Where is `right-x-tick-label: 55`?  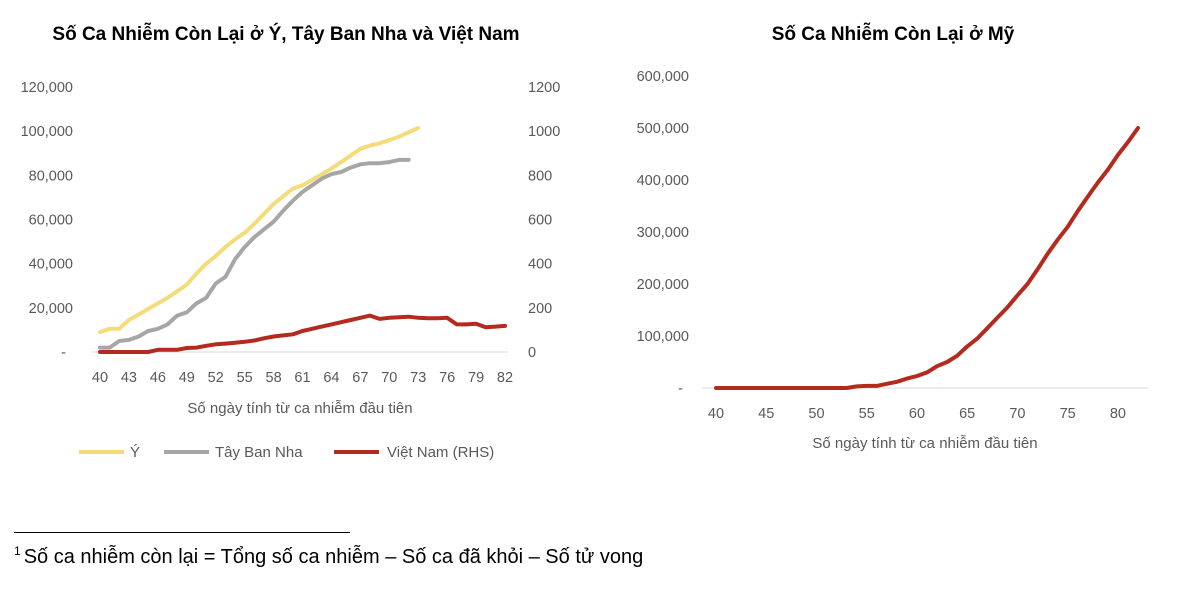 right-x-tick-label: 55 is located at coordinates (867, 414).